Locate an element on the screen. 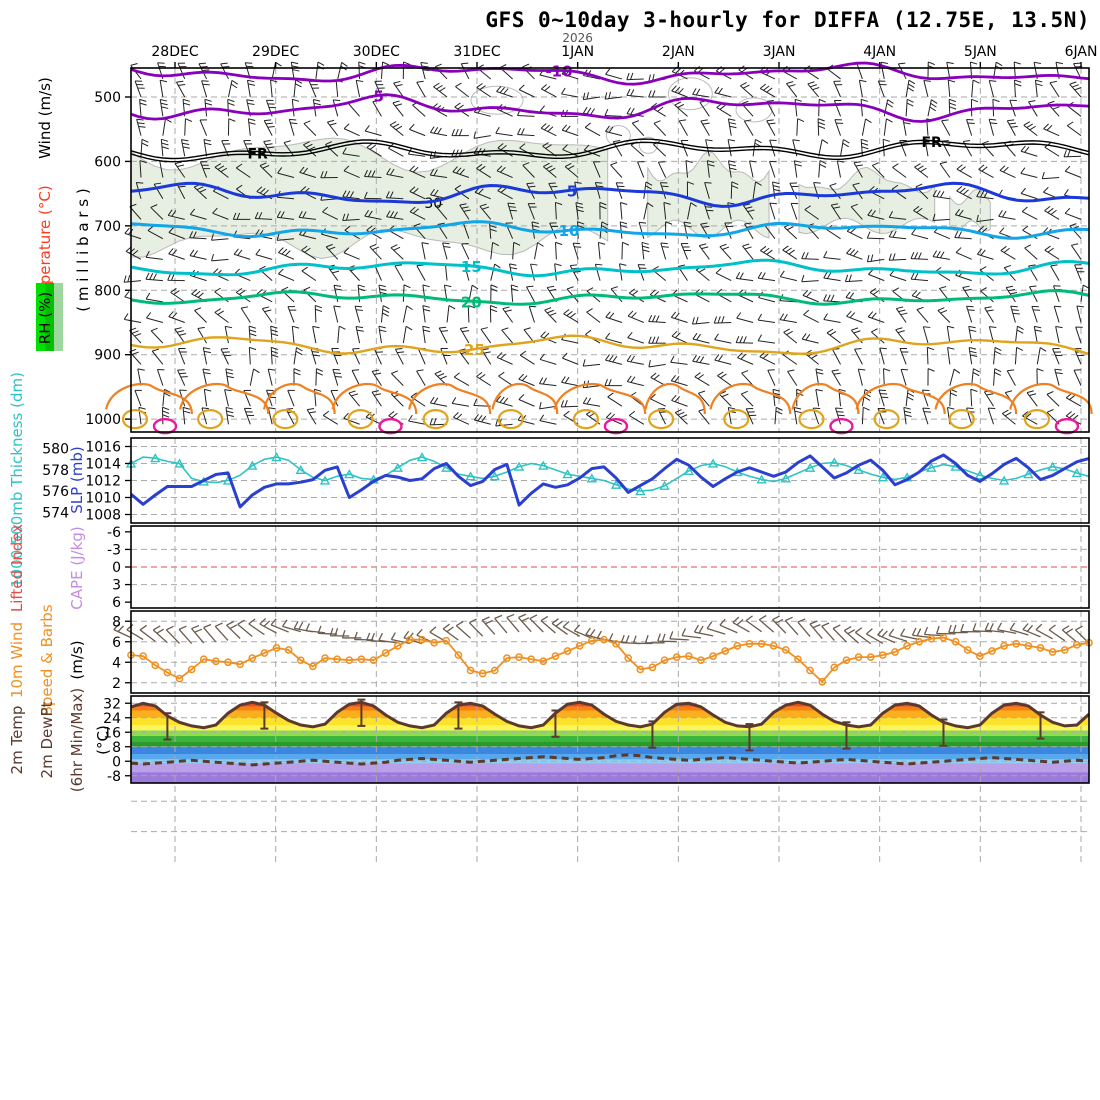  isotherm-line is located at coordinates (610, 297).